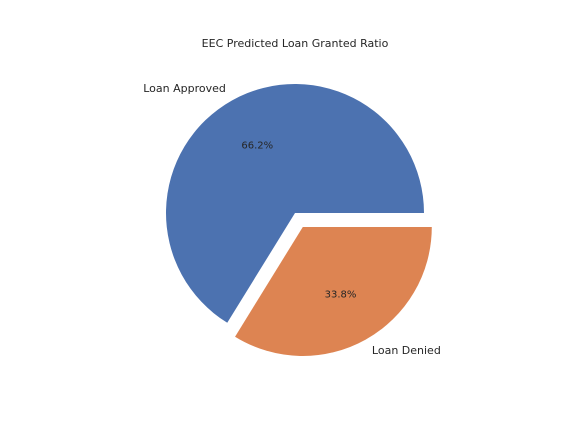 The image size is (576, 432). What do you see at coordinates (341, 295) in the screenshot?
I see `pie-percent-label-loan-denied: 33.8%` at bounding box center [341, 295].